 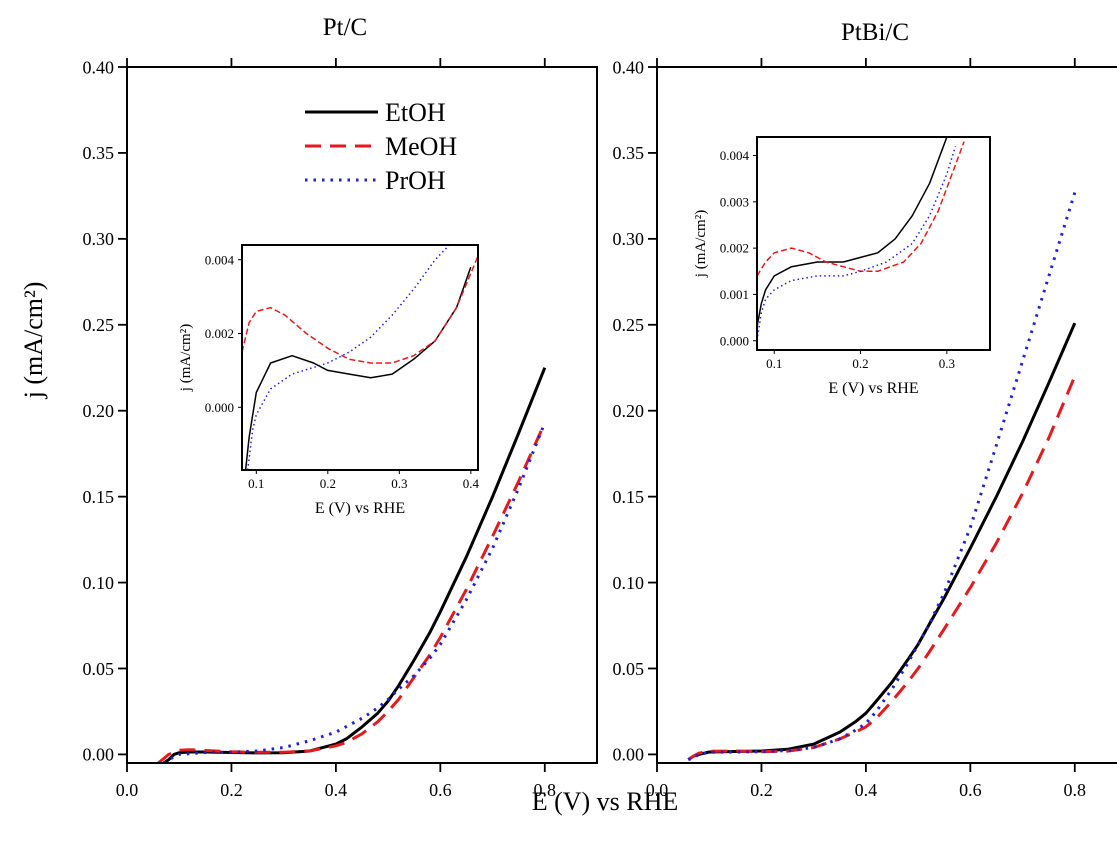 I want to click on inset-x-tick-label: 0.4, so click(x=471, y=483).